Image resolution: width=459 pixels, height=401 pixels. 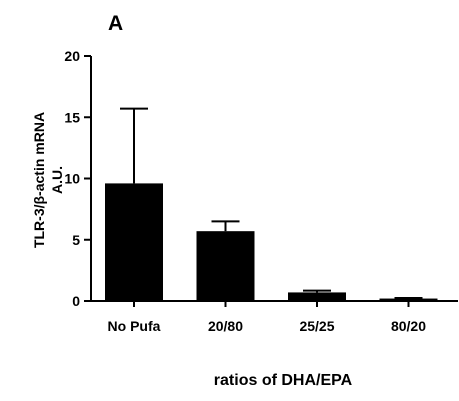 I want to click on x-axis-label: ratios of DHA/EPA, so click(x=283, y=380).